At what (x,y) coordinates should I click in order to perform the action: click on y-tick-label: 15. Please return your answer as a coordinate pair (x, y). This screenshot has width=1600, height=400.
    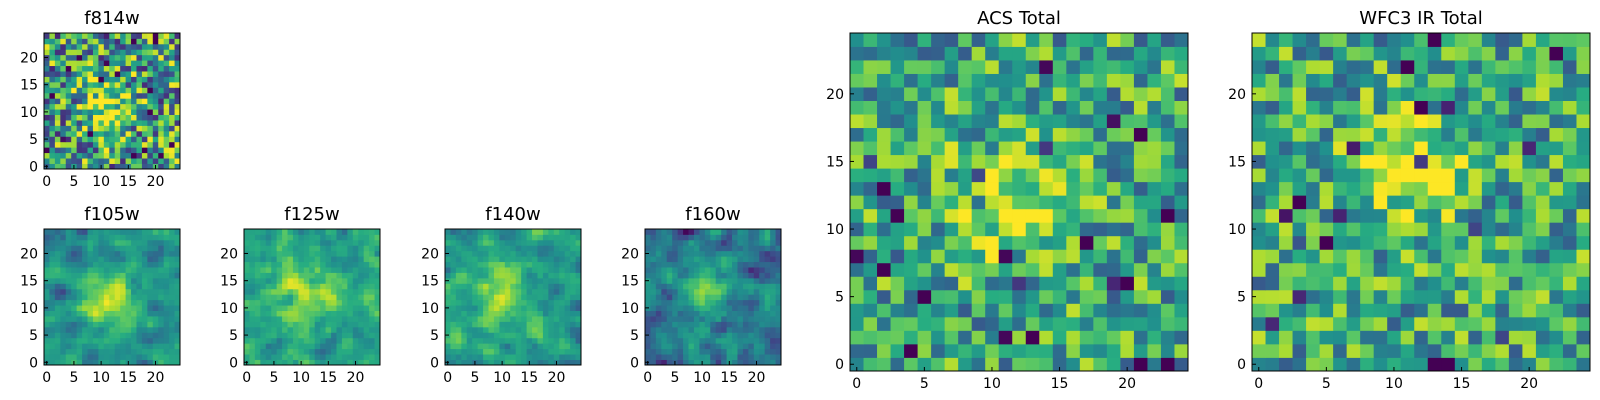
    Looking at the image, I should click on (835, 162).